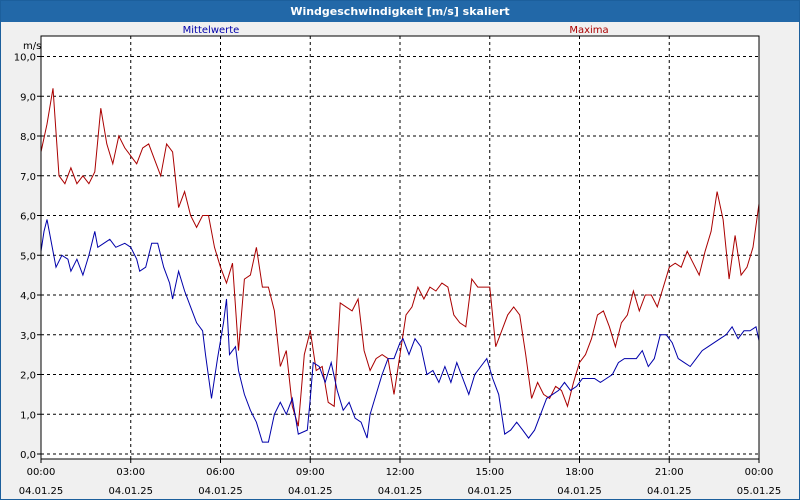 The width and height of the screenshot is (800, 500). I want to click on y-tick-label: 3,0, so click(28, 336).